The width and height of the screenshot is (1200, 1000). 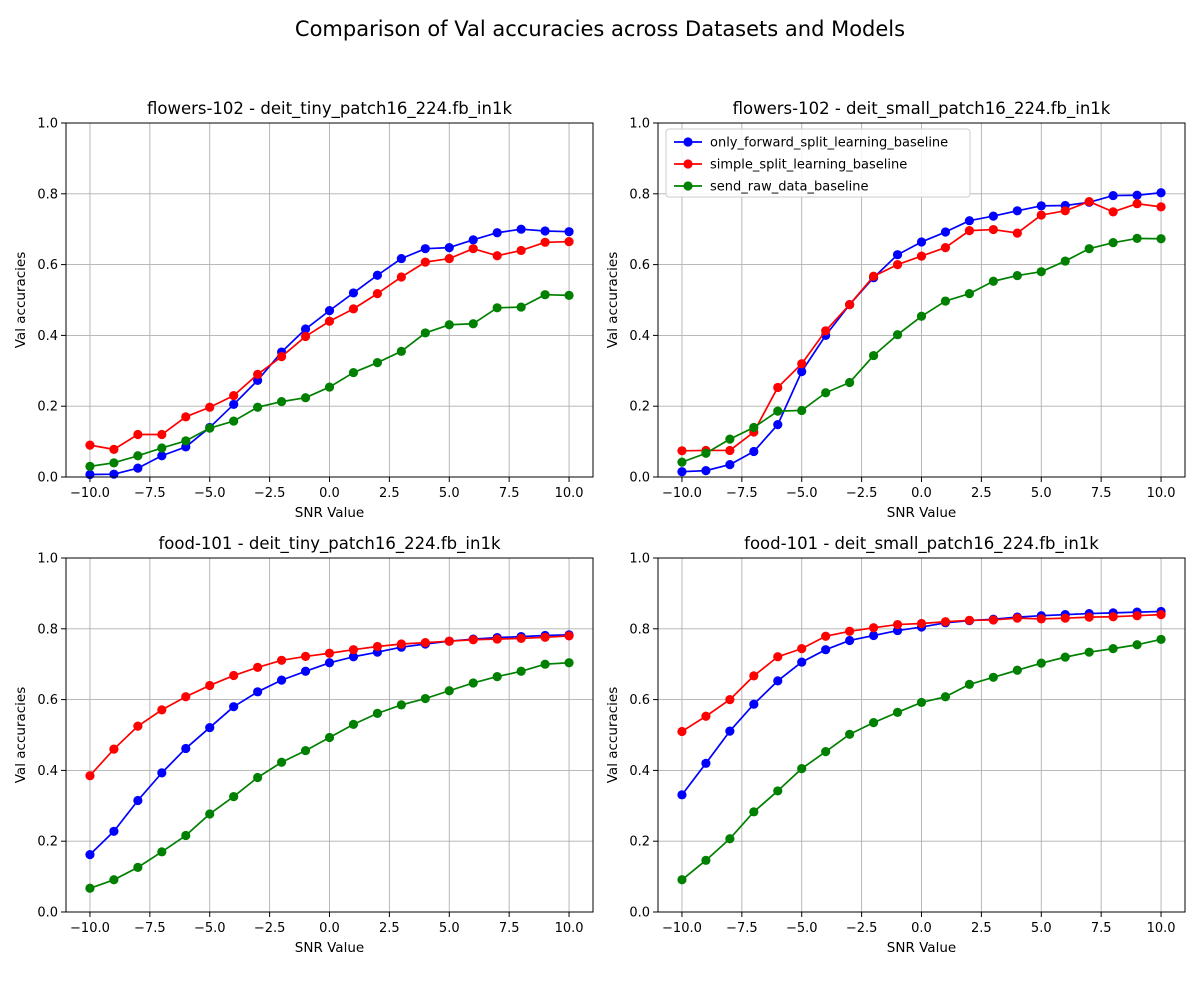 What do you see at coordinates (921, 928) in the screenshot?
I see `x-tick-label: 0.0` at bounding box center [921, 928].